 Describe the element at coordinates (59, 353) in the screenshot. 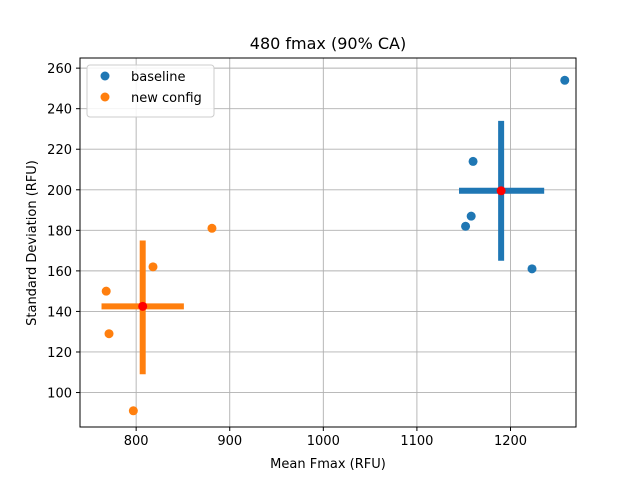

I see `y-tick-label: 120` at that location.